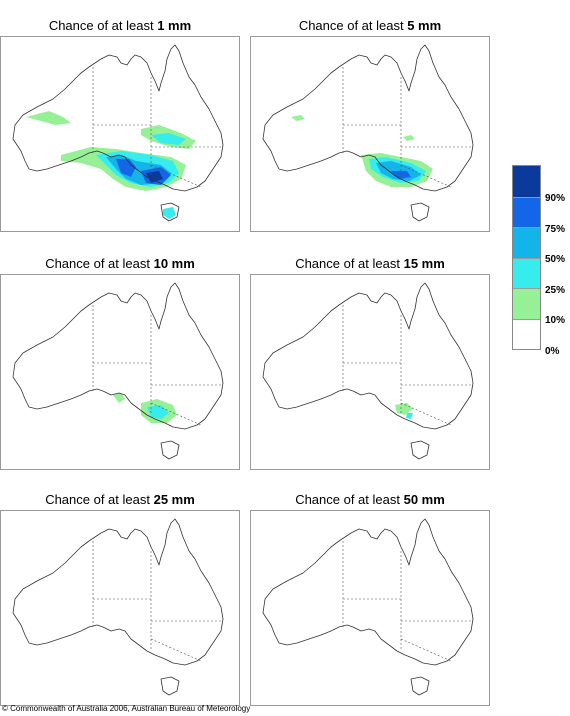 Image resolution: width=570 pixels, height=716 pixels. Describe the element at coordinates (555, 198) in the screenshot. I see `legend-label-90: 90%` at that location.